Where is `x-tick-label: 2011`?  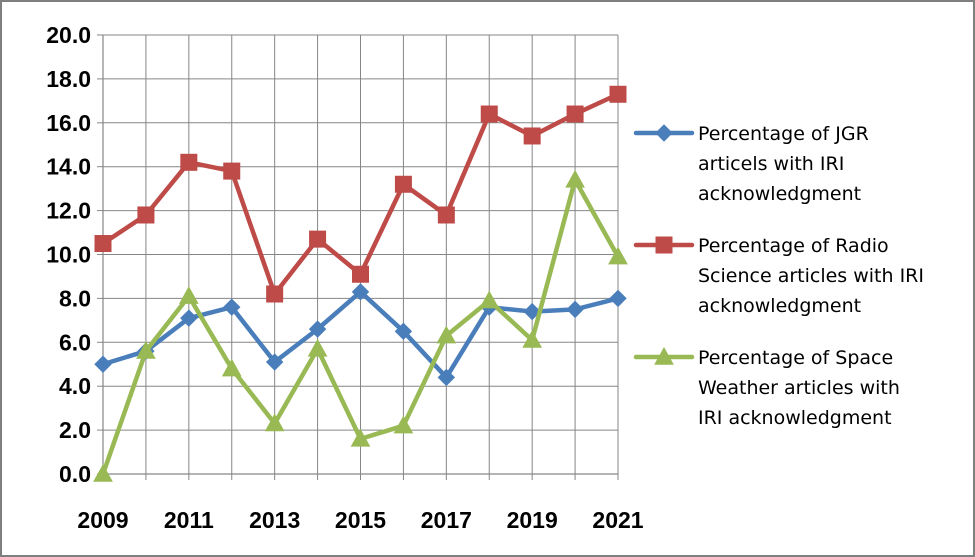
x-tick-label: 2011 is located at coordinates (189, 520).